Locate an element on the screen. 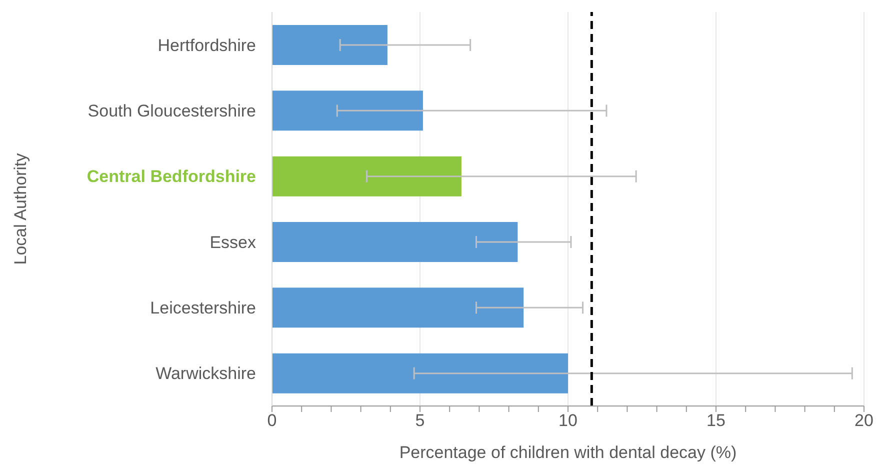 Image resolution: width=878 pixels, height=472 pixels. y-tick-label: Leicestershire is located at coordinates (203, 308).